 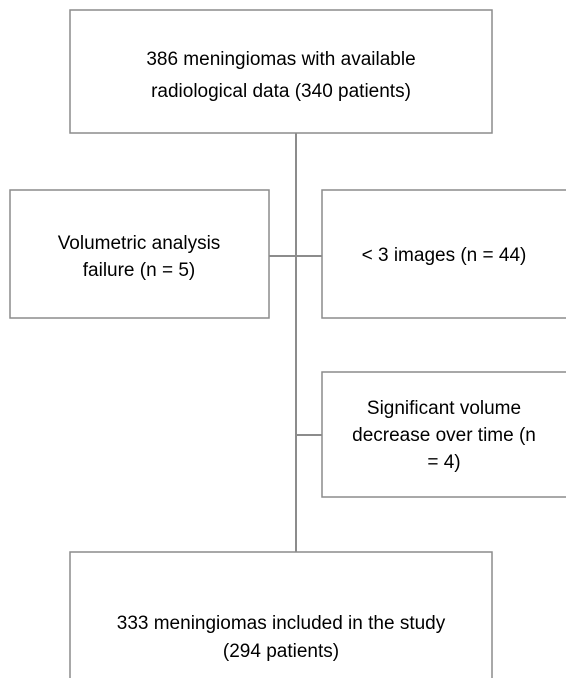 I want to click on node-label: 333 meningiomas included in the study, so click(x=281, y=623).